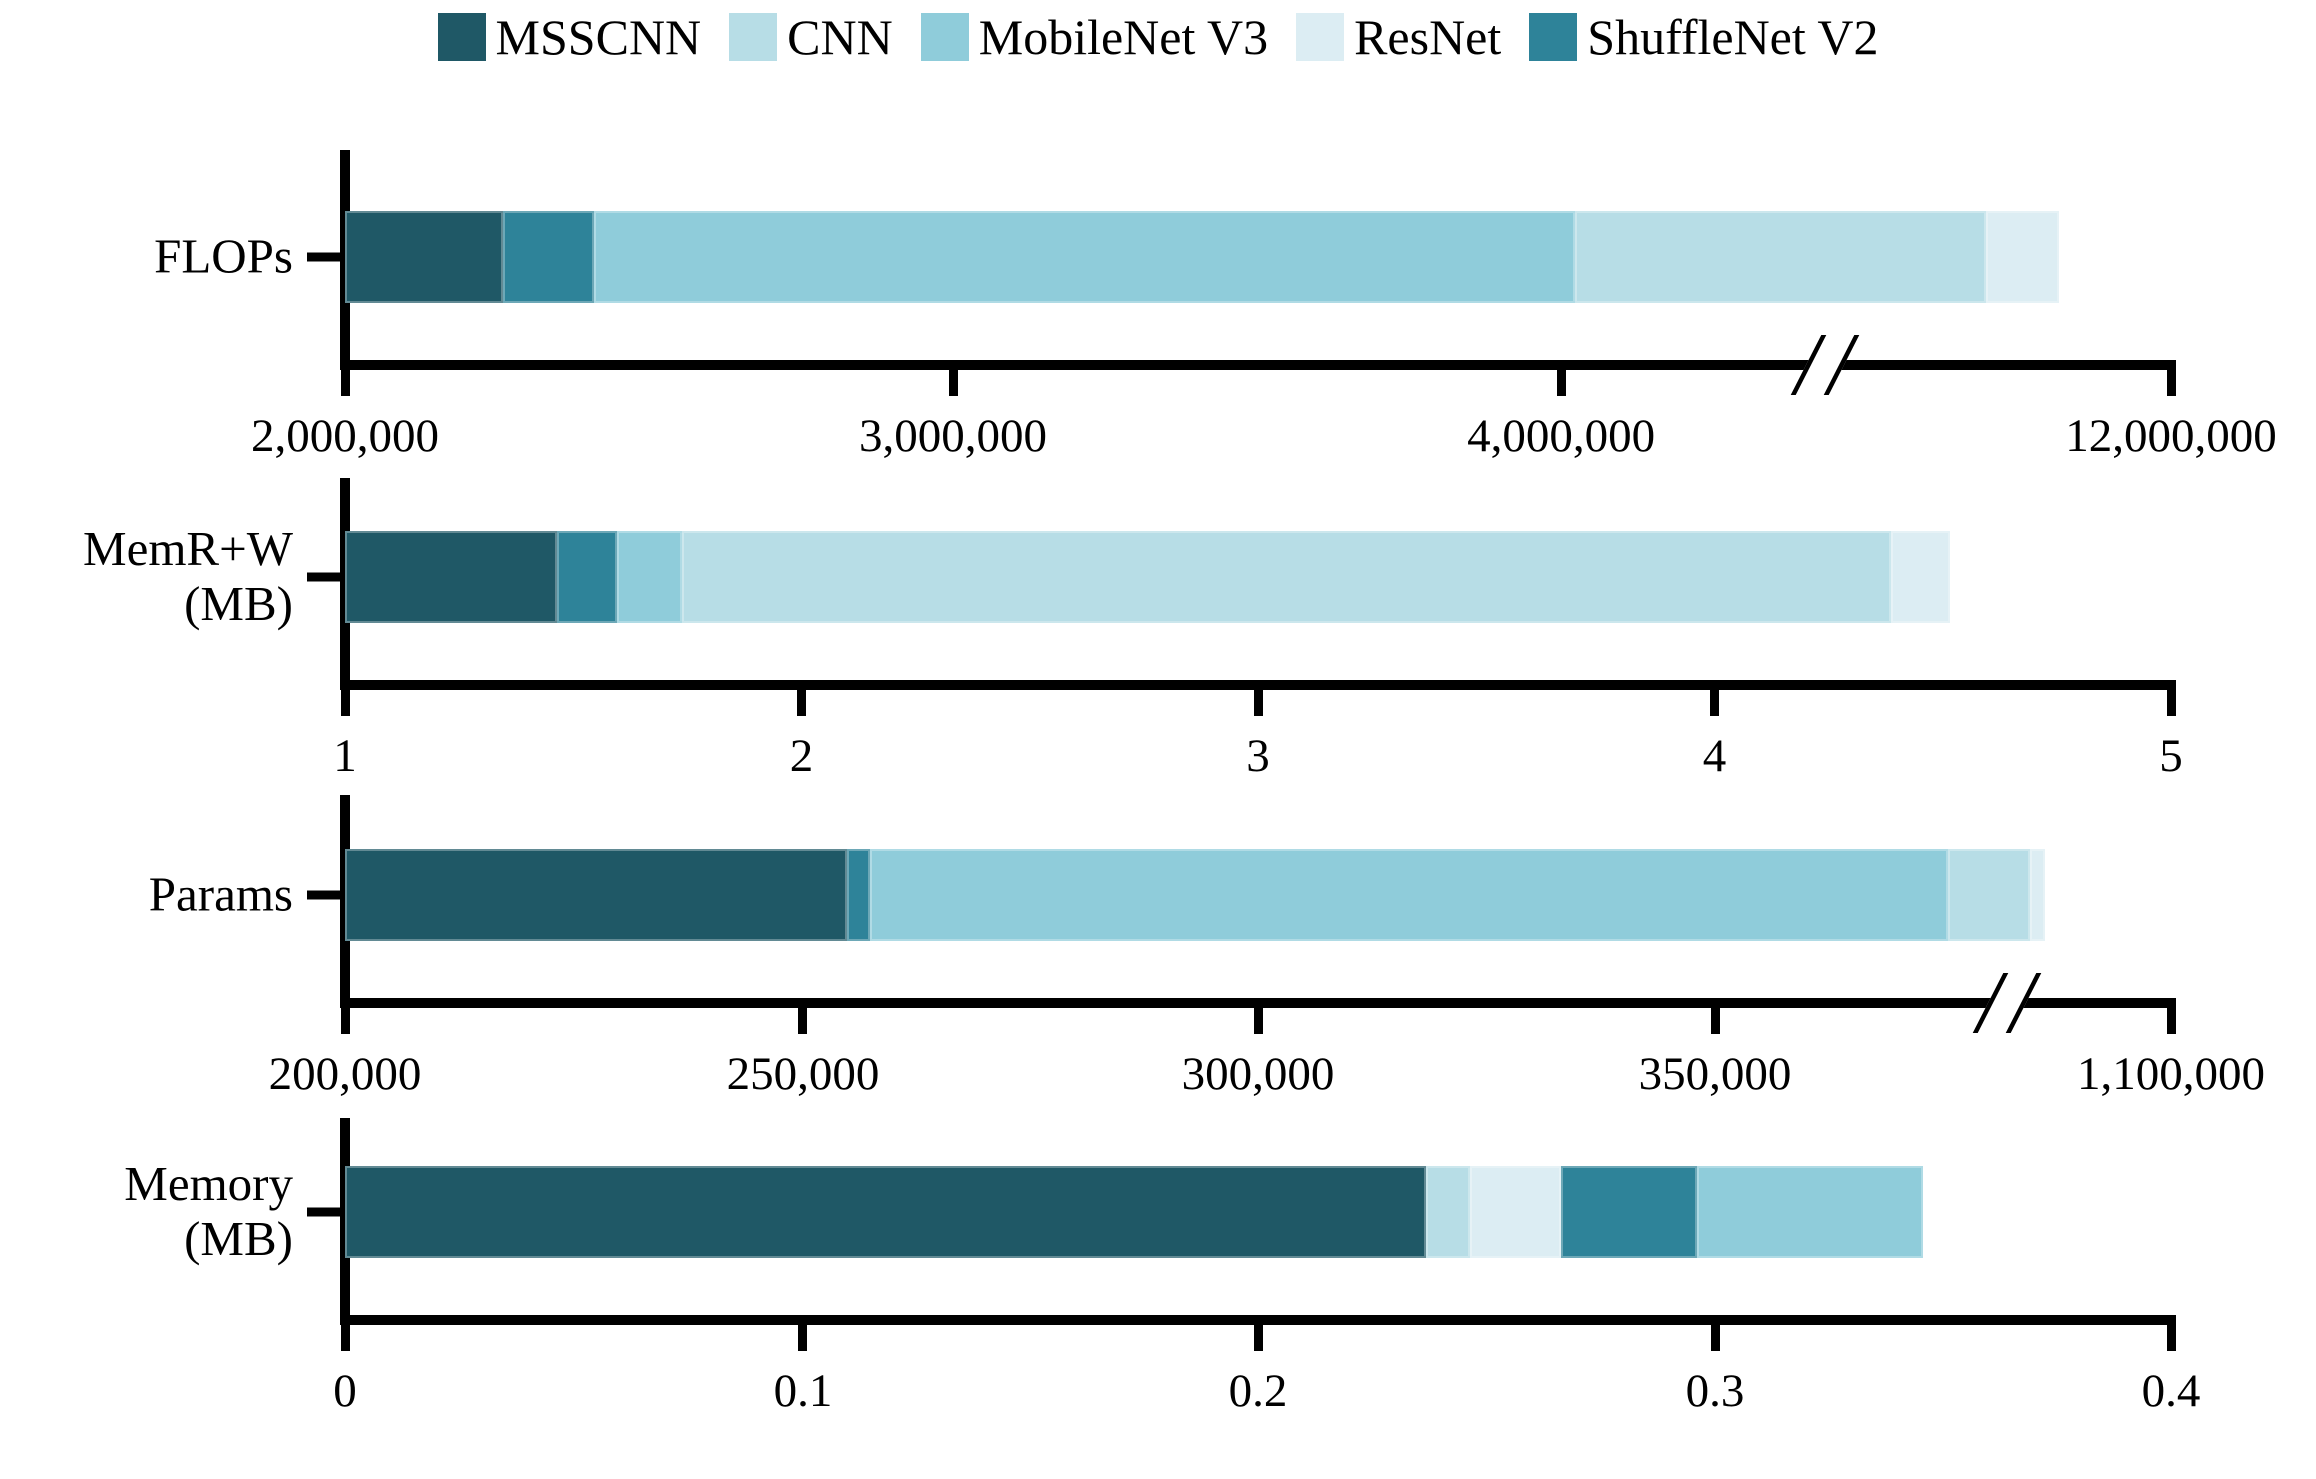 The image size is (2316, 1479). Describe the element at coordinates (223, 256) in the screenshot. I see `category-label-line: FLOPs` at that location.